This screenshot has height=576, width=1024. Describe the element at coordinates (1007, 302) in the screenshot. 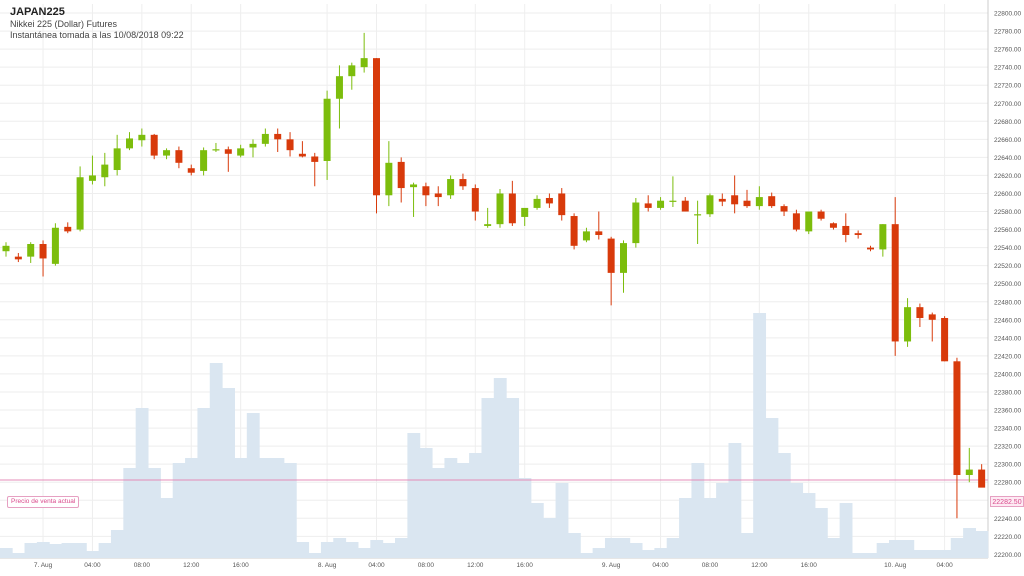

I see `y-tick-label: 22480.00` at that location.